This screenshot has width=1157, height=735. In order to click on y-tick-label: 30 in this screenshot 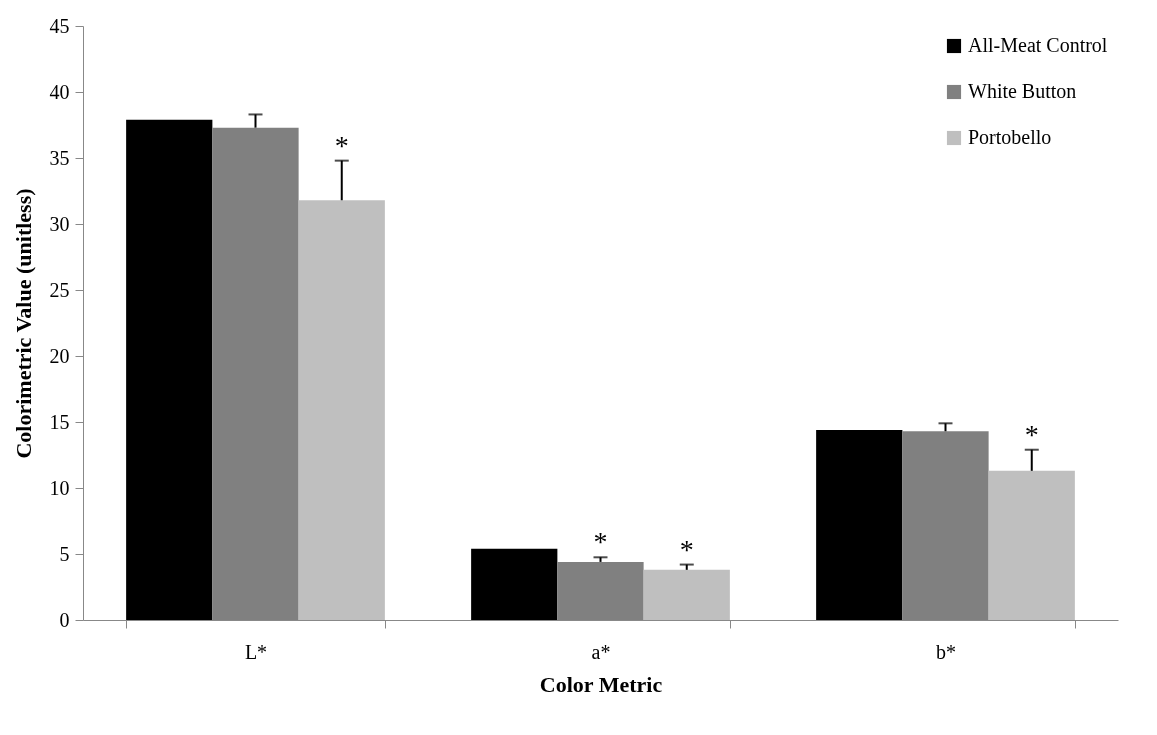, I will do `click(59, 223)`.